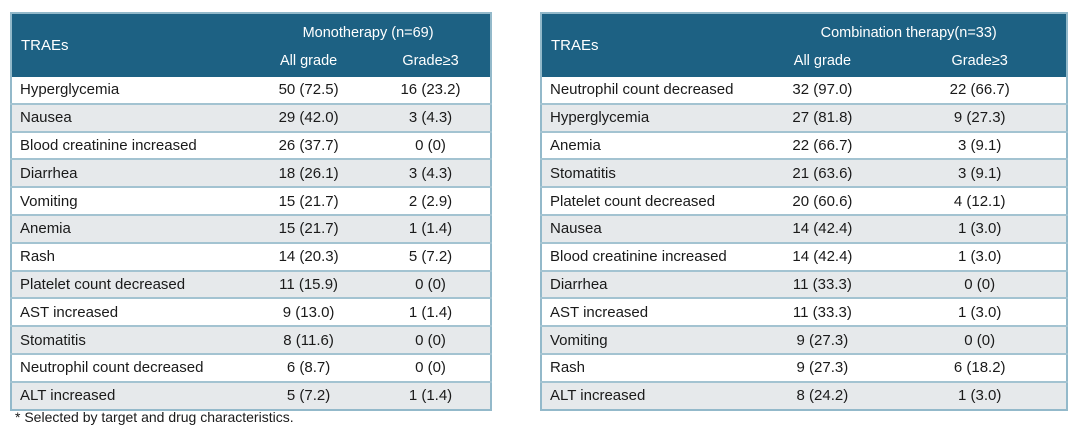  Describe the element at coordinates (430, 256) in the screenshot. I see `grade3-value-cell: 5 (7.2)` at that location.